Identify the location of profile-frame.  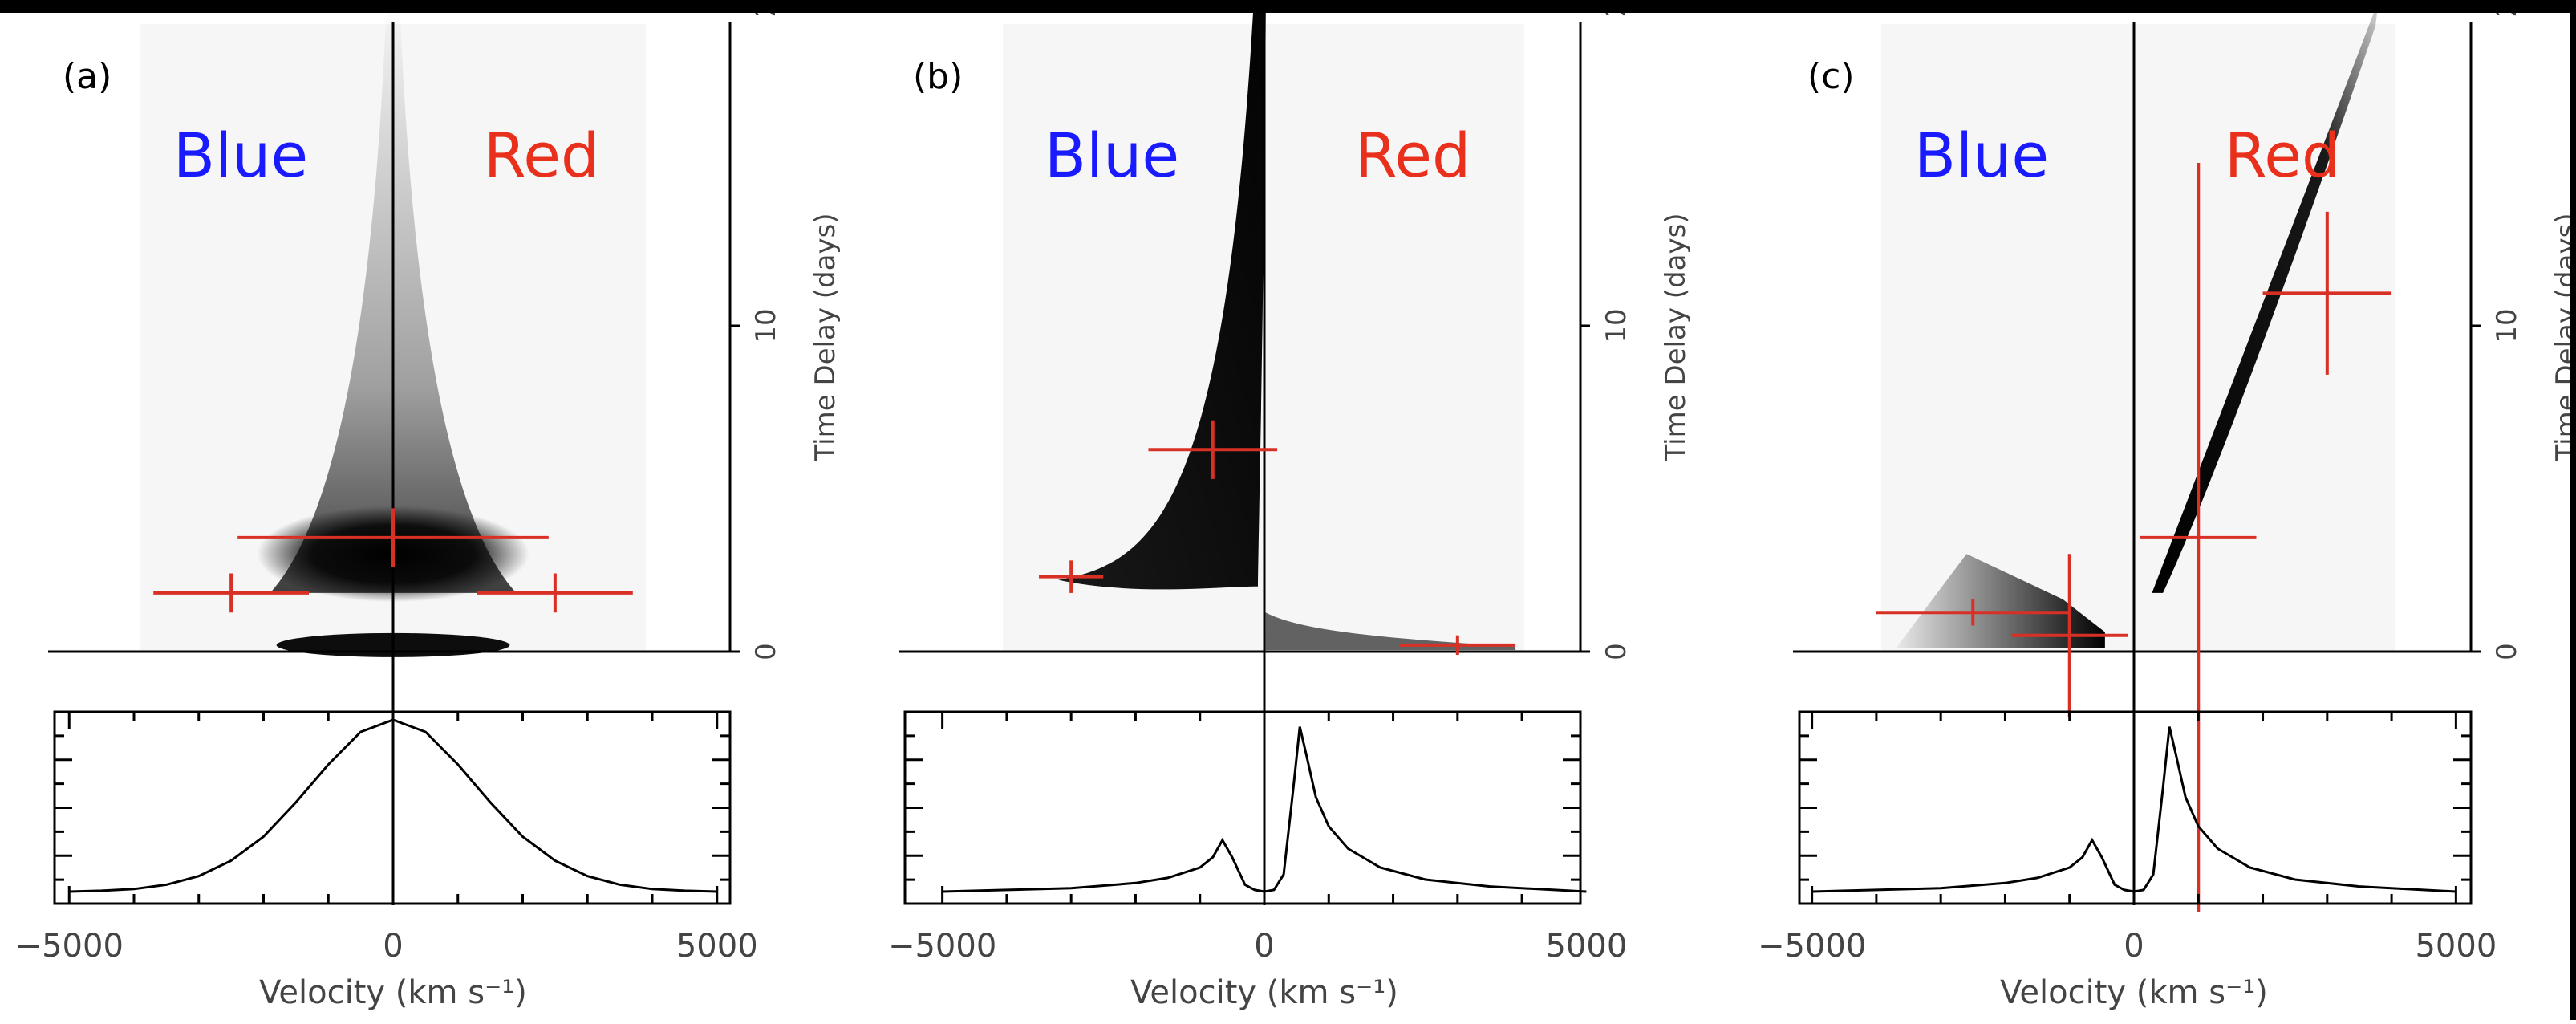
(1242, 807).